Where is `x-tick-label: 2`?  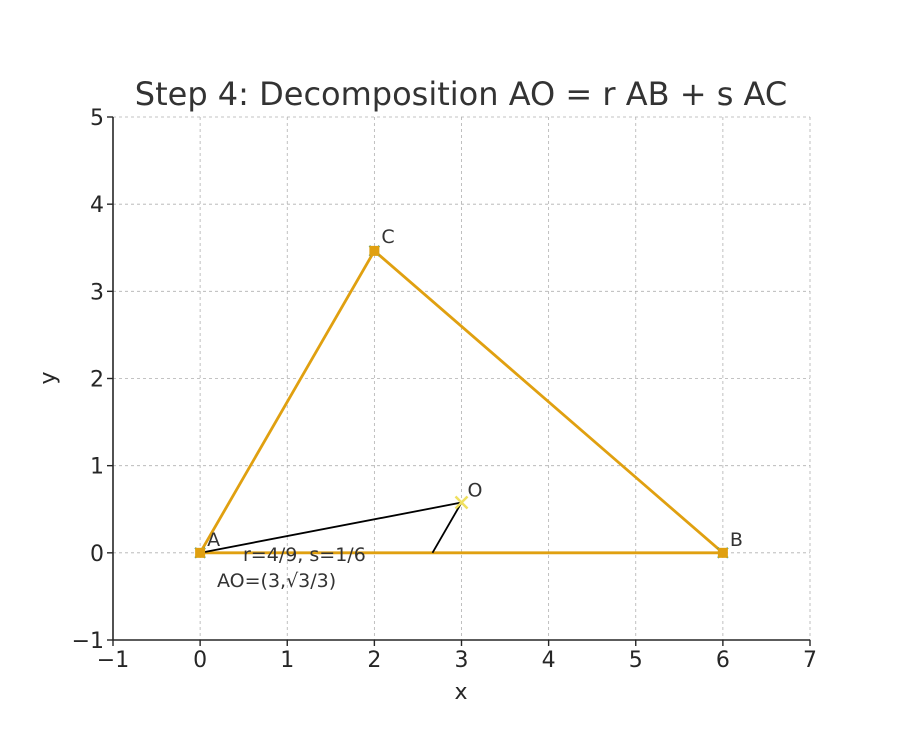 x-tick-label: 2 is located at coordinates (374, 660).